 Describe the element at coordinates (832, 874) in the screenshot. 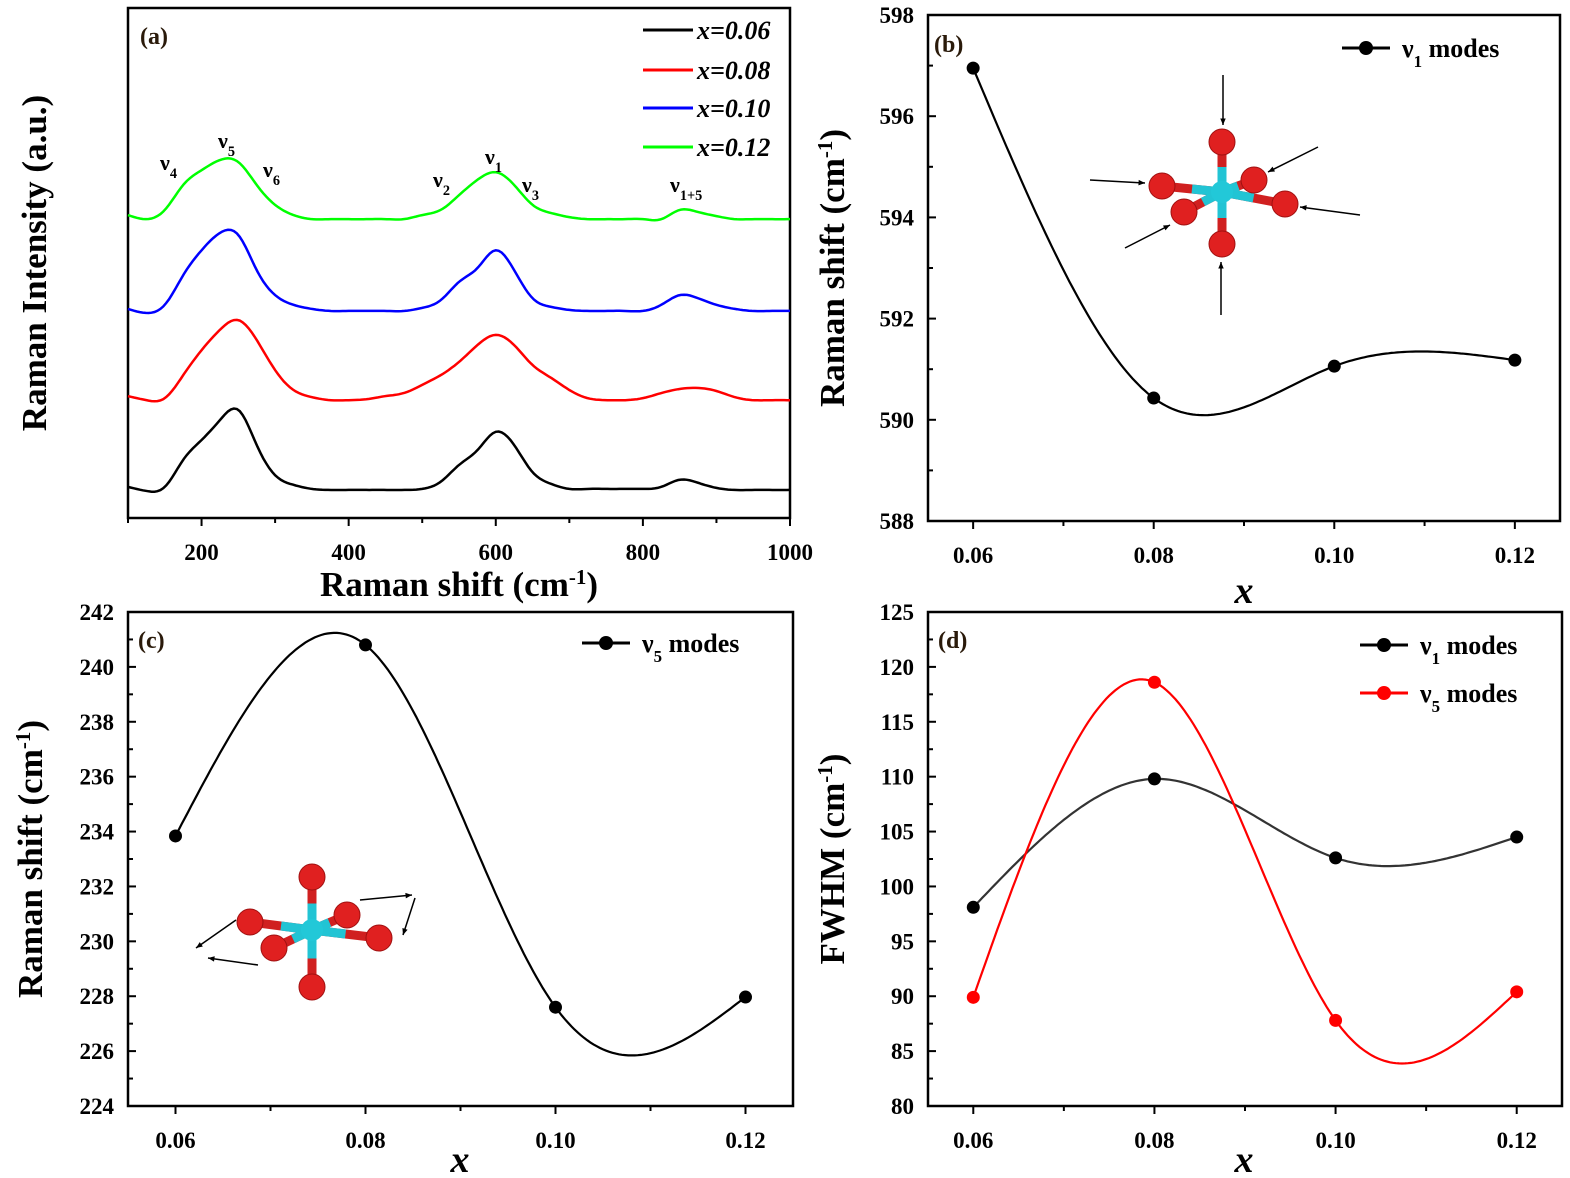

I see `axis-label-text: FWHM (cm` at that location.